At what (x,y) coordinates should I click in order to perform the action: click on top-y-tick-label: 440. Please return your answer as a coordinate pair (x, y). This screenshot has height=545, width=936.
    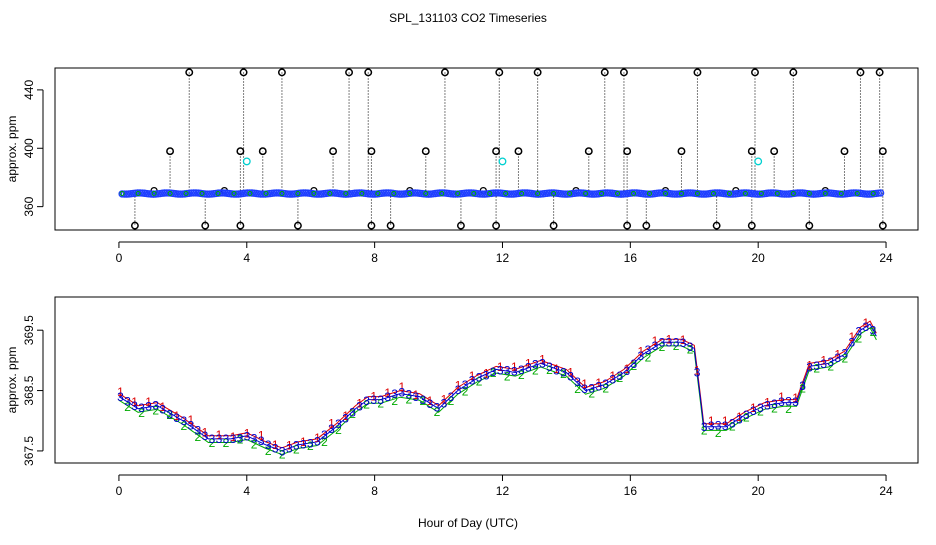
    Looking at the image, I should click on (29, 90).